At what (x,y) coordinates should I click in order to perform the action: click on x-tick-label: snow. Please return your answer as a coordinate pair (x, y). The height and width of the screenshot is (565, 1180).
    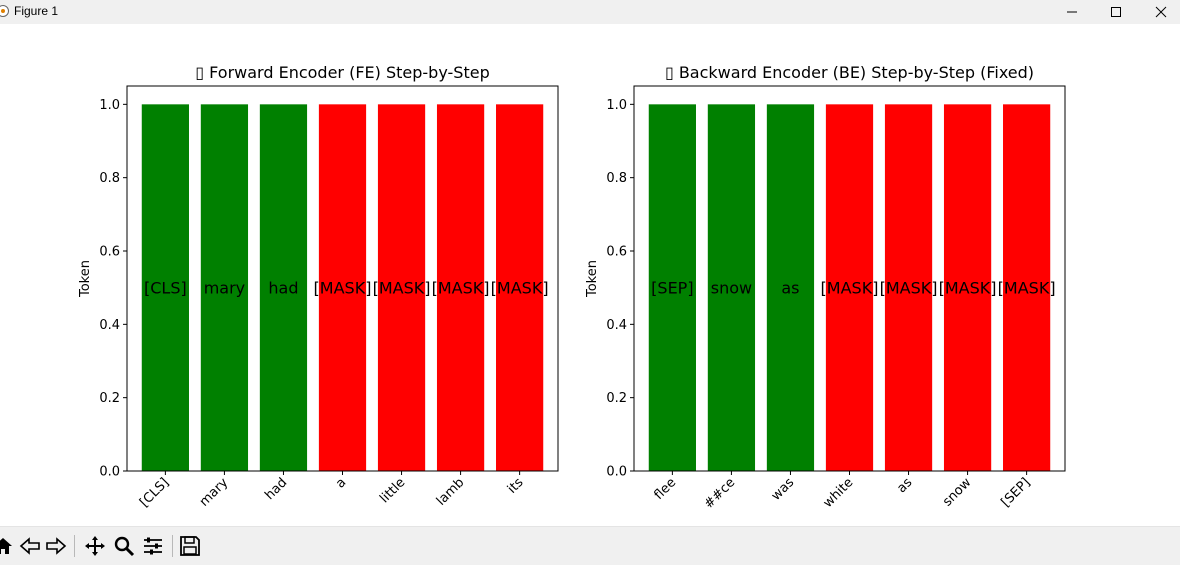
    Looking at the image, I should click on (957, 492).